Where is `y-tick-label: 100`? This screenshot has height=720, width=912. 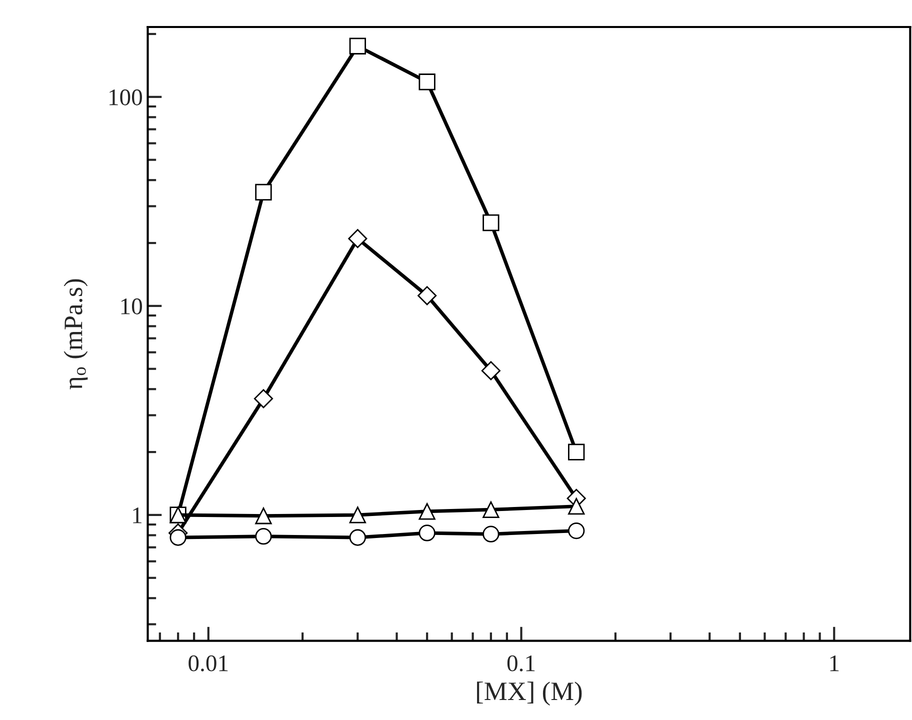
y-tick-label: 100 is located at coordinates (126, 97).